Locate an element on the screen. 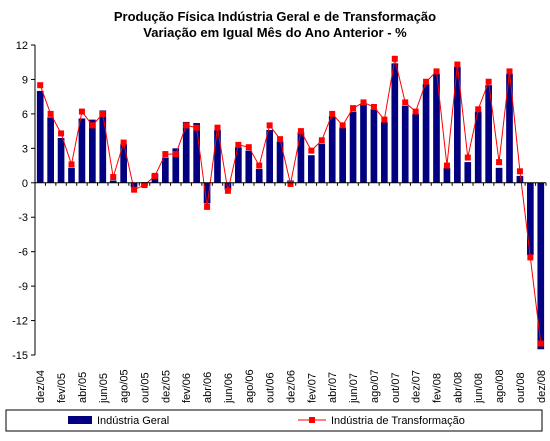 This screenshot has height=441, width=550. x-tick-label: out/05 is located at coordinates (146, 387).